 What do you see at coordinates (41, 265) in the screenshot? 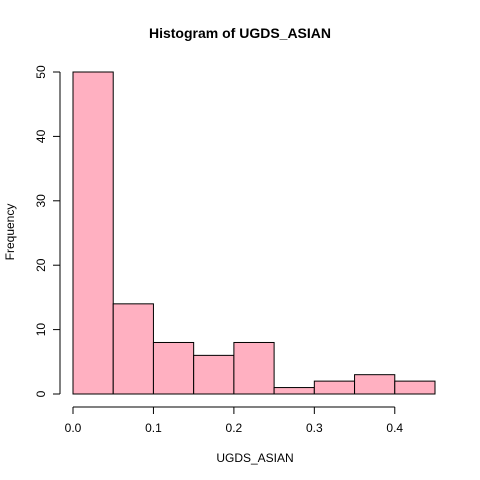
I see `y-tick-label: 20` at bounding box center [41, 265].